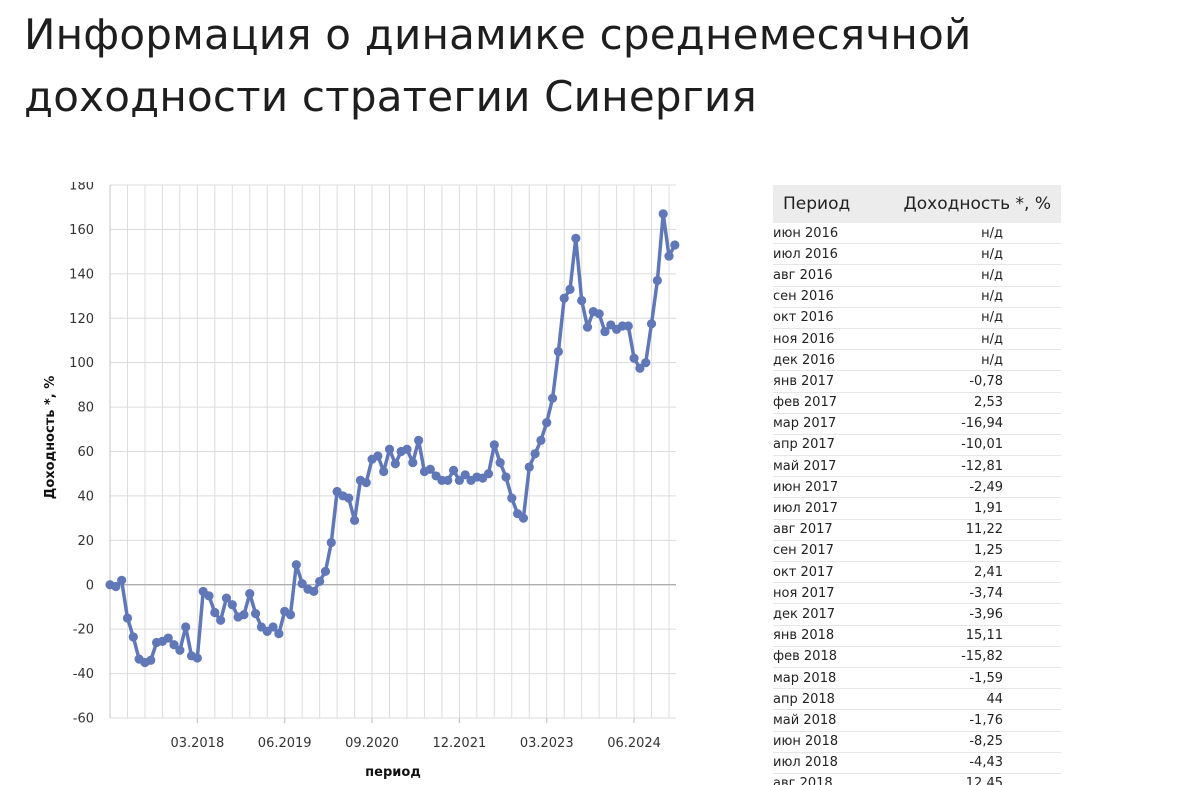 Image resolution: width=1200 pixels, height=785 pixels. I want to click on table-row: апр 2017 -10,01, so click(917, 445).